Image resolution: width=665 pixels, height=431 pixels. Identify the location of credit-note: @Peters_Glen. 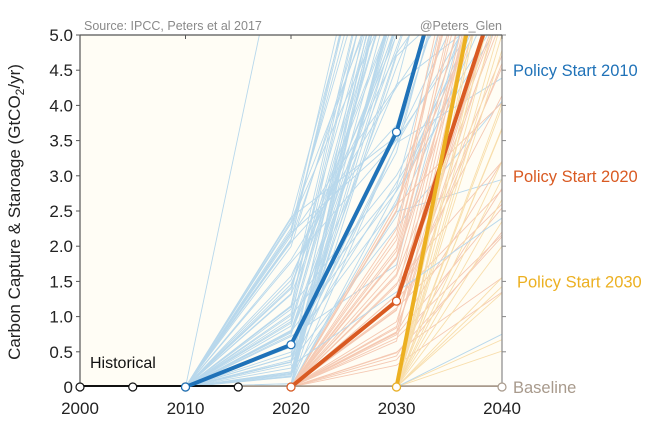
(461, 26).